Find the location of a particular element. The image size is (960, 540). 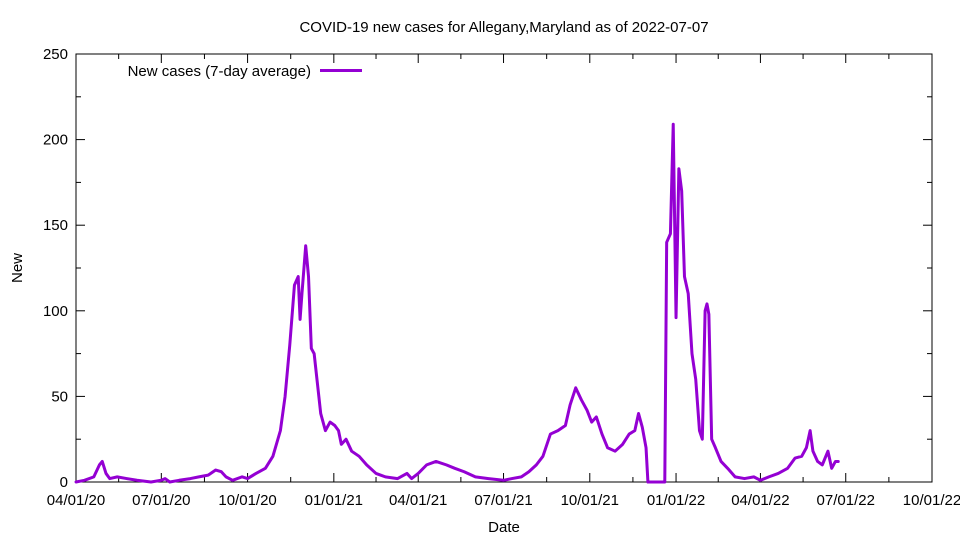

x-tick-label: 10/01/22 is located at coordinates (931, 500).